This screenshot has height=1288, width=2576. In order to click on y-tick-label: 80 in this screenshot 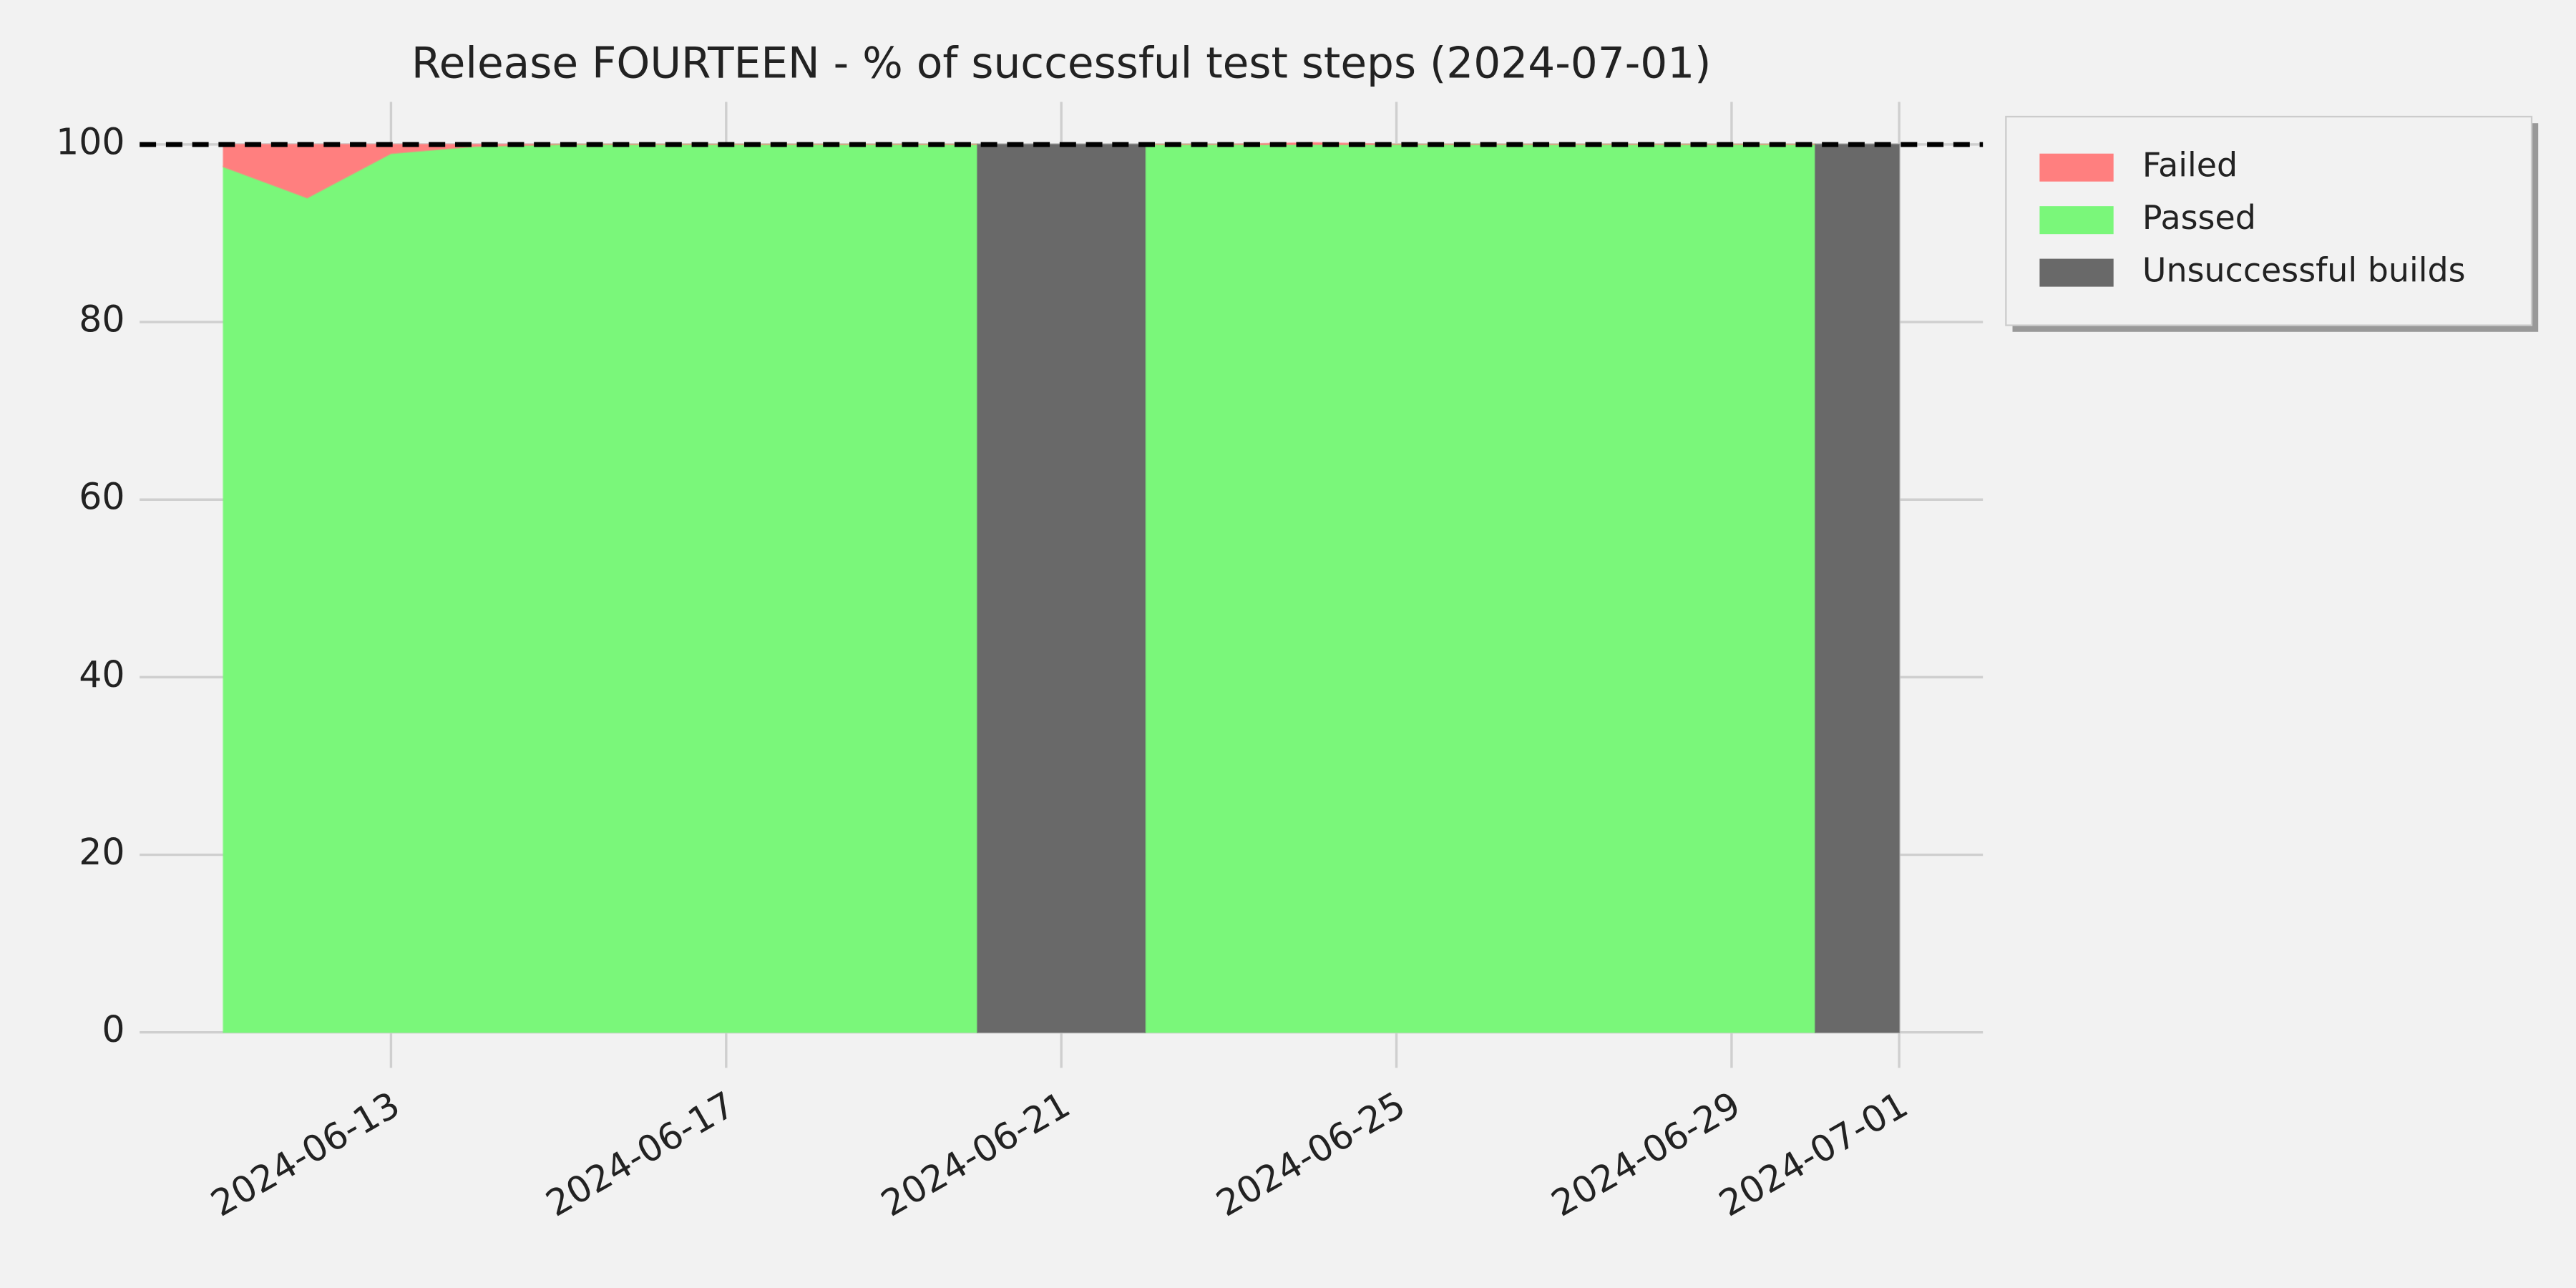, I will do `click(102, 319)`.